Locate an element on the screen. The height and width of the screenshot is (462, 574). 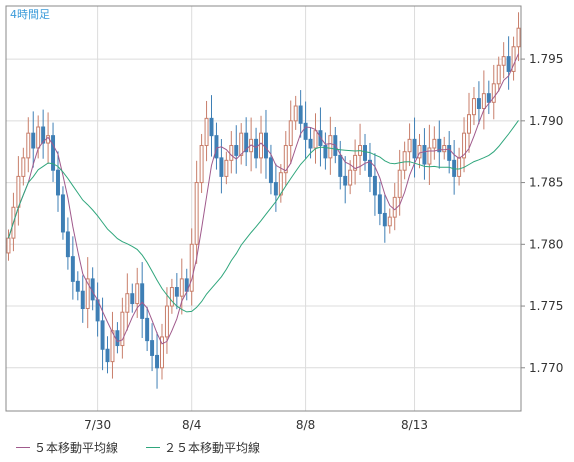
y-tick-label: 1.770 is located at coordinates (546, 368).